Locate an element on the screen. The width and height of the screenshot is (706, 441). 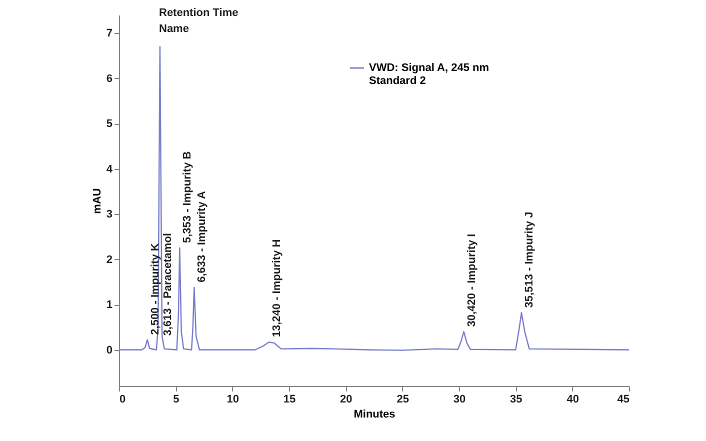
x-tick-label: 5 is located at coordinates (176, 400).